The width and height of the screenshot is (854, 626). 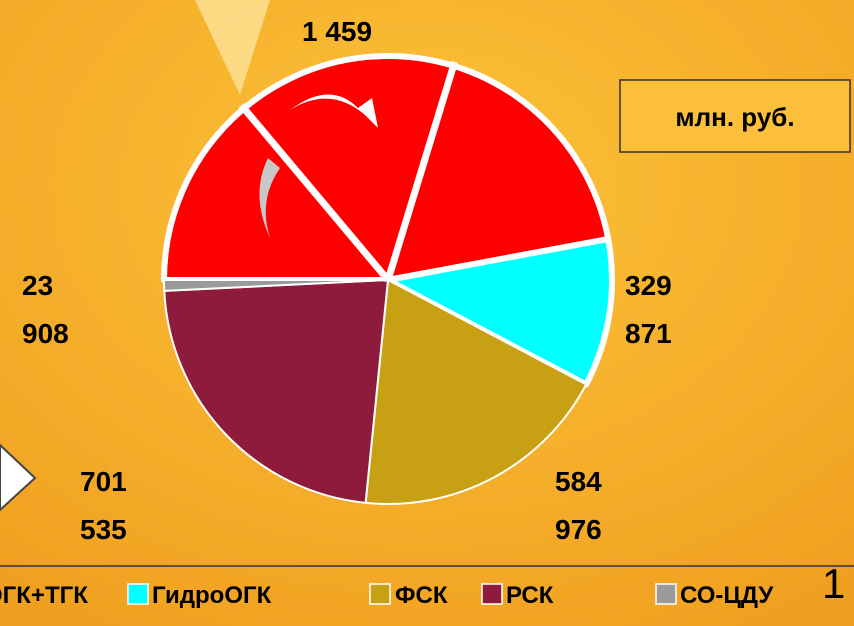 I want to click on value-label: 329 871, so click(x=648, y=309).